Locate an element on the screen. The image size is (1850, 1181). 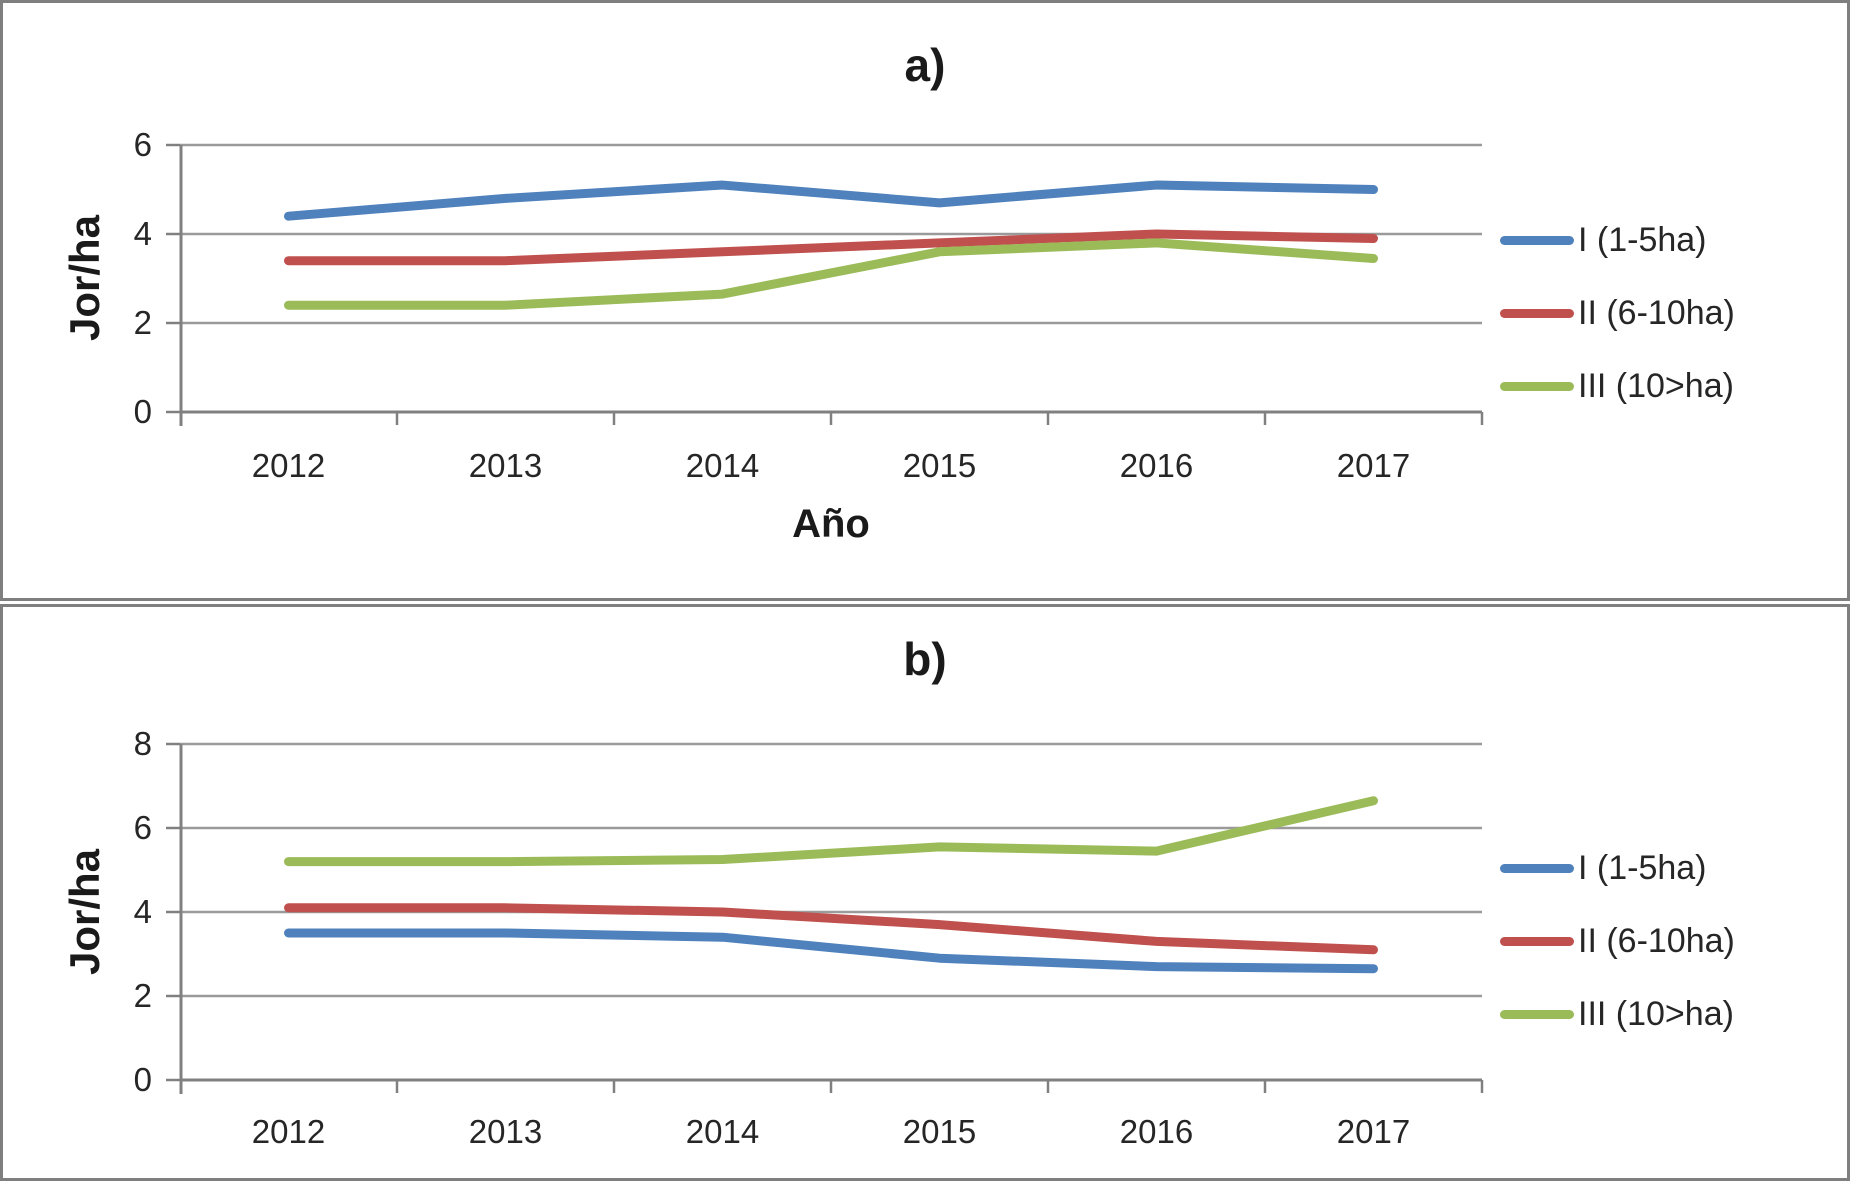
chart-a-title: a) is located at coordinates (925, 65).